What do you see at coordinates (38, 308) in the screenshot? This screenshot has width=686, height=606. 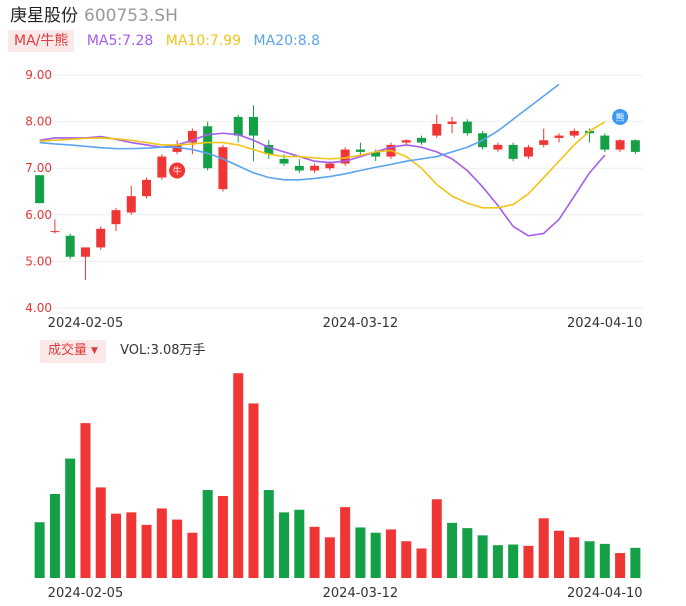 I see `price-tick-label: 4.00` at bounding box center [38, 308].